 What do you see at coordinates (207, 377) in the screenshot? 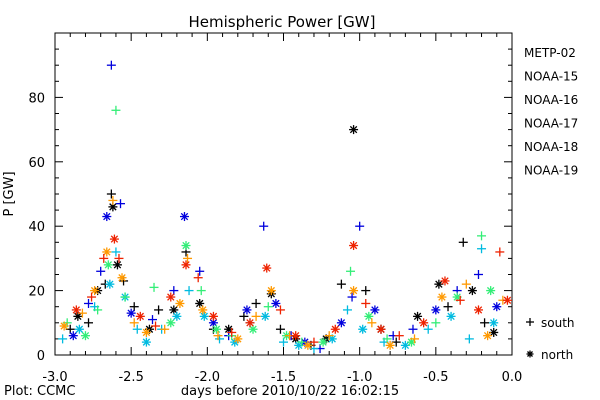
I see `x-tick-label: -2.0` at bounding box center [207, 377].